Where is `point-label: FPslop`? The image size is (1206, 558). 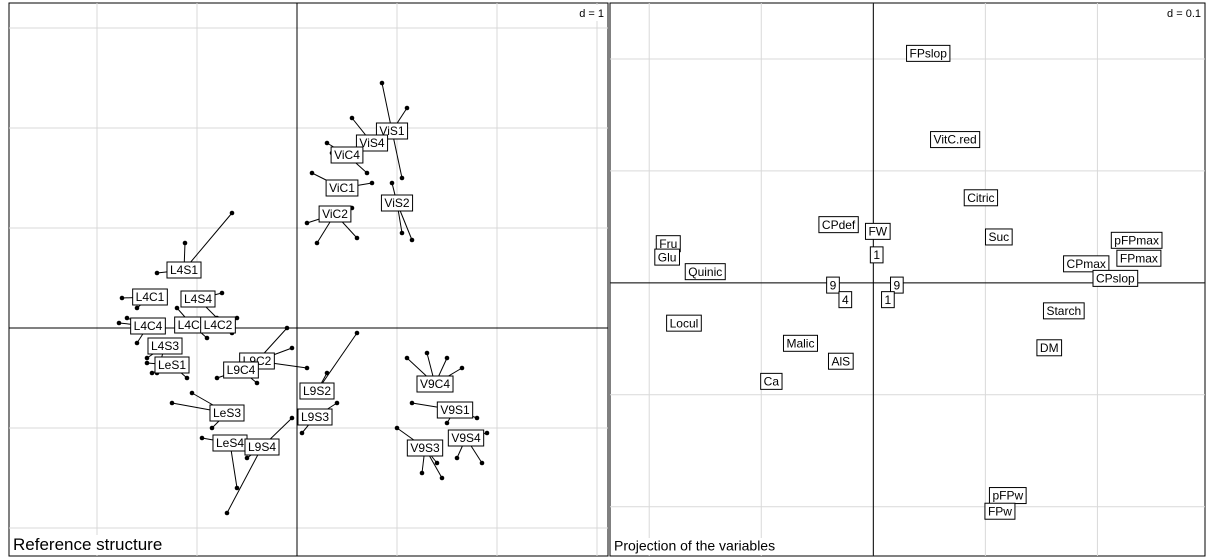
point-label: FPslop is located at coordinates (928, 53).